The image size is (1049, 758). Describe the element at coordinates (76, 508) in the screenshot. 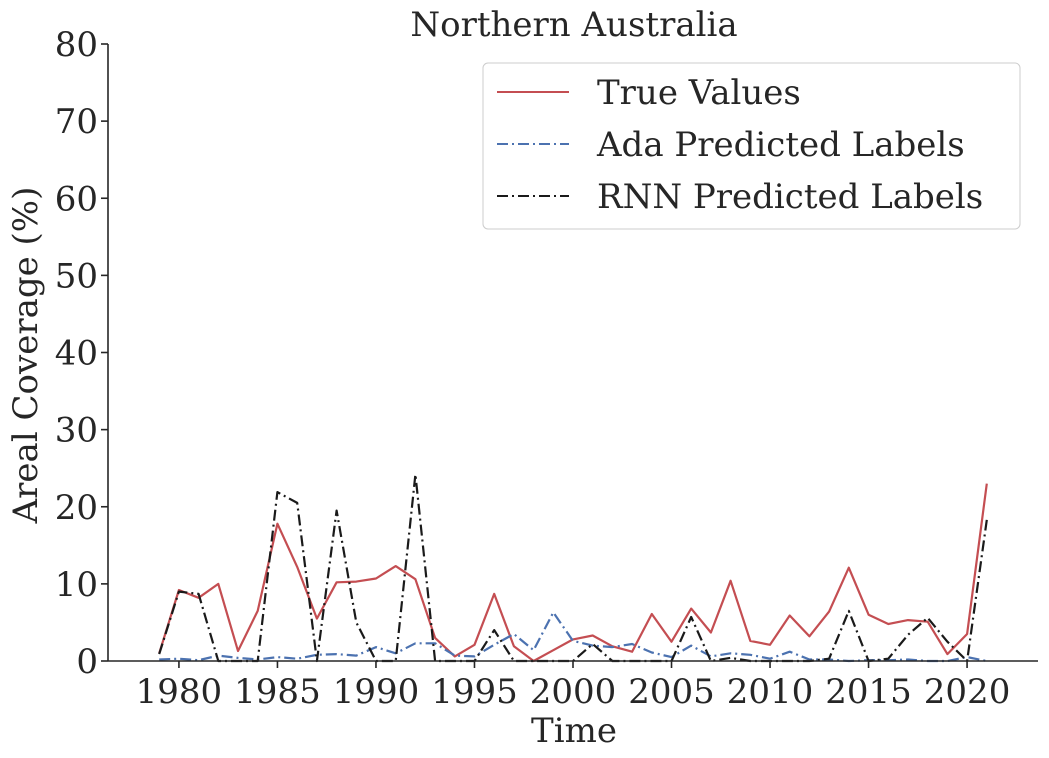

I see `y-tick-label: 20` at that location.